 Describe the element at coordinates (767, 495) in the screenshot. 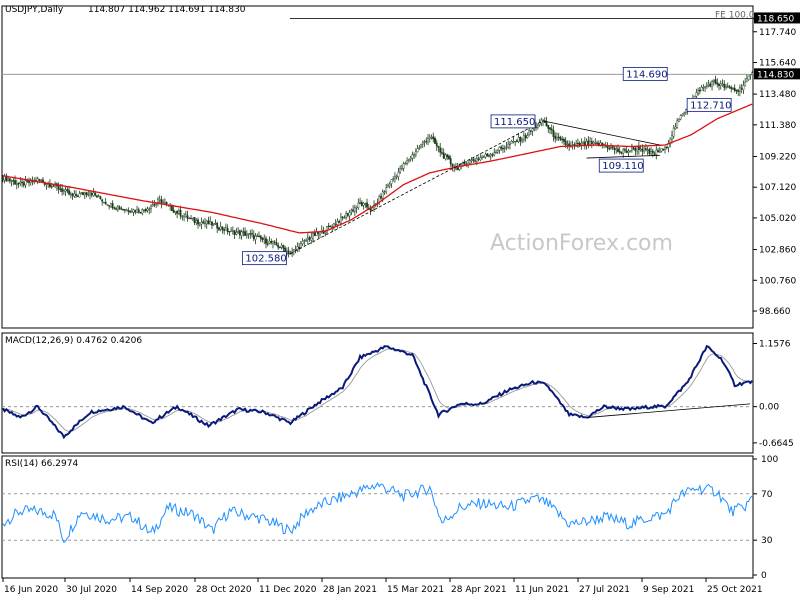

I see `rsi-y-tick-label: 70` at that location.